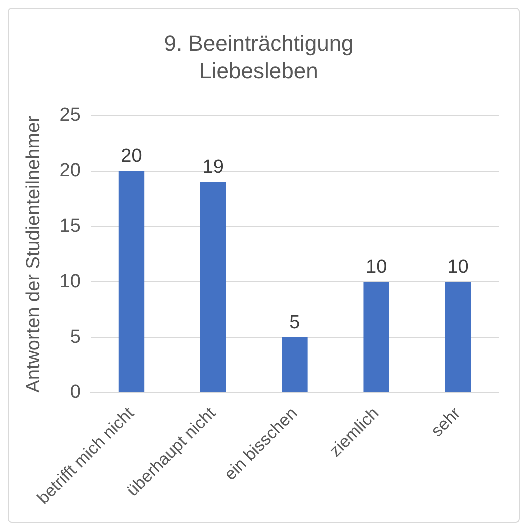 The image size is (528, 531). What do you see at coordinates (70, 171) in the screenshot?
I see `y-tick-label: 20` at bounding box center [70, 171].